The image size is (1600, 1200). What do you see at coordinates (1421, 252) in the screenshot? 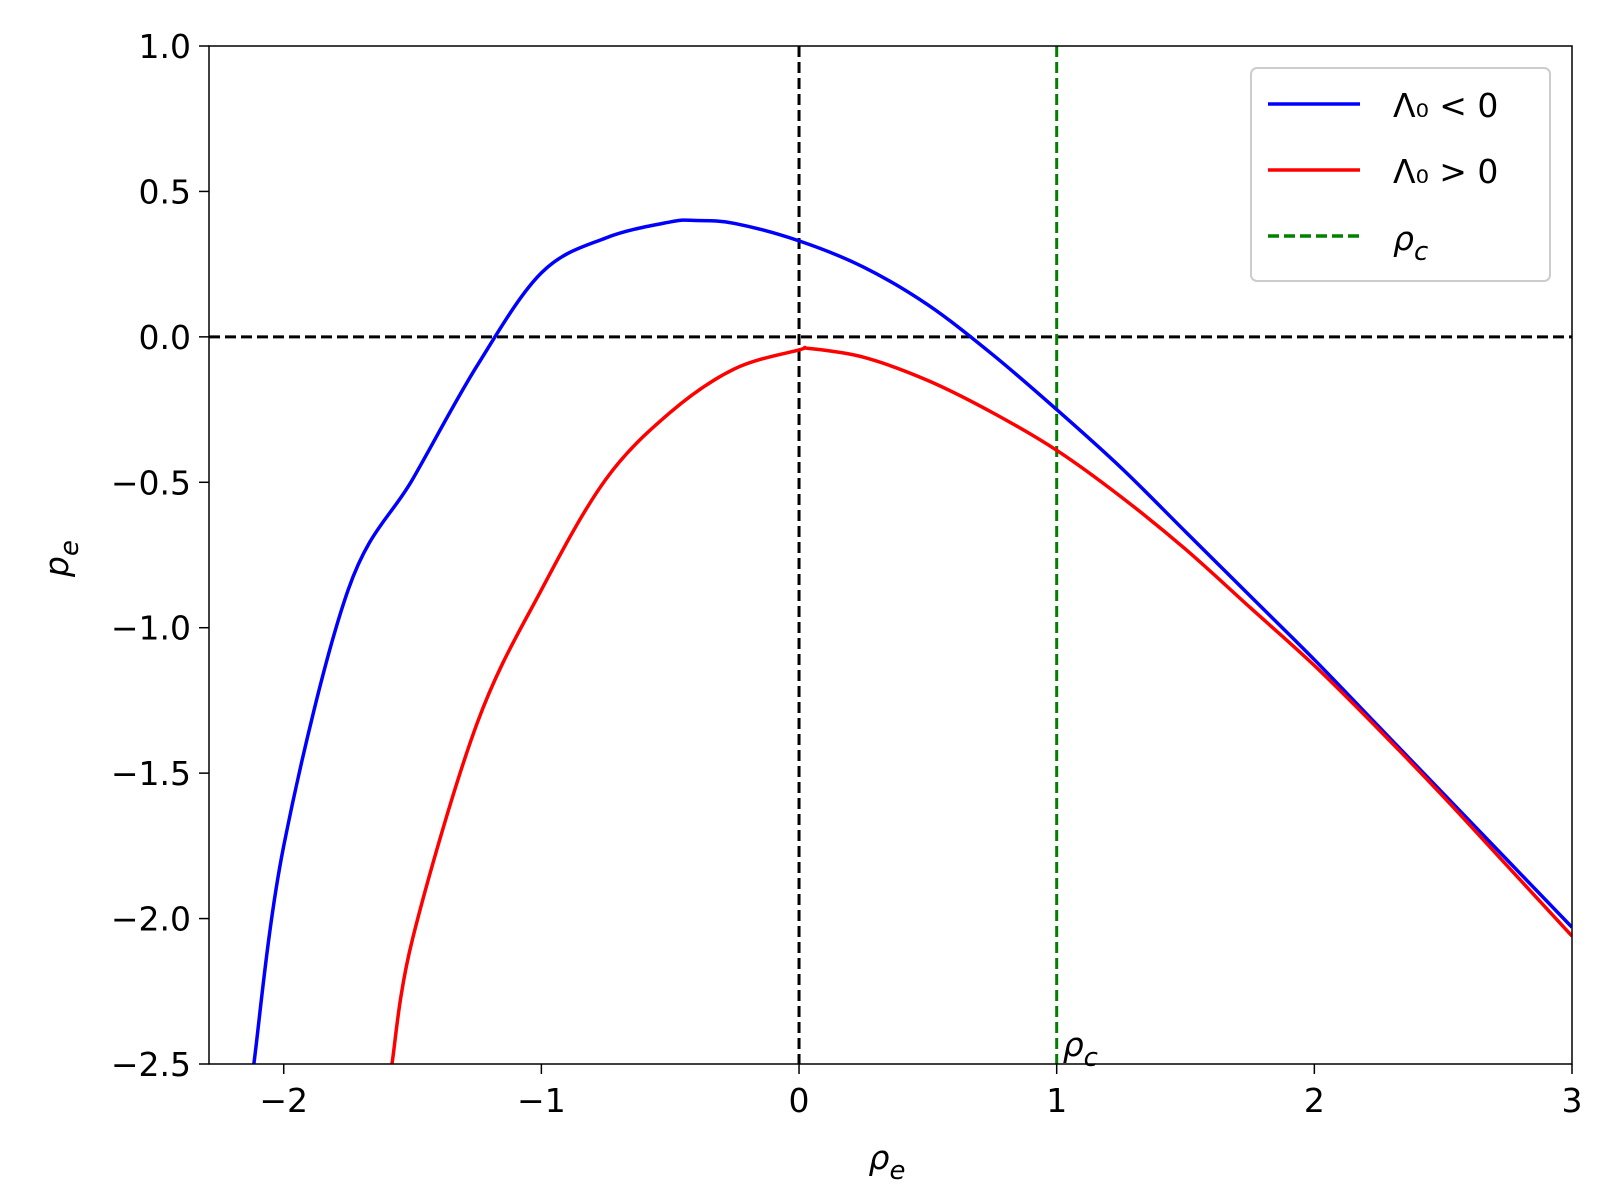
I see `legend-label-subscript: c` at bounding box center [1421, 252].